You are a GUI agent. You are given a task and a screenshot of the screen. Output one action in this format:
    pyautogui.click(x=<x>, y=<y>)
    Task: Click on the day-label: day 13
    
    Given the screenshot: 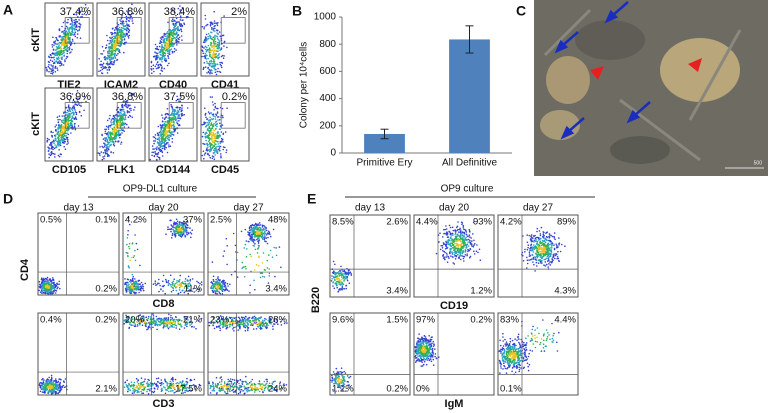 What is the action you would take?
    pyautogui.click(x=78, y=208)
    